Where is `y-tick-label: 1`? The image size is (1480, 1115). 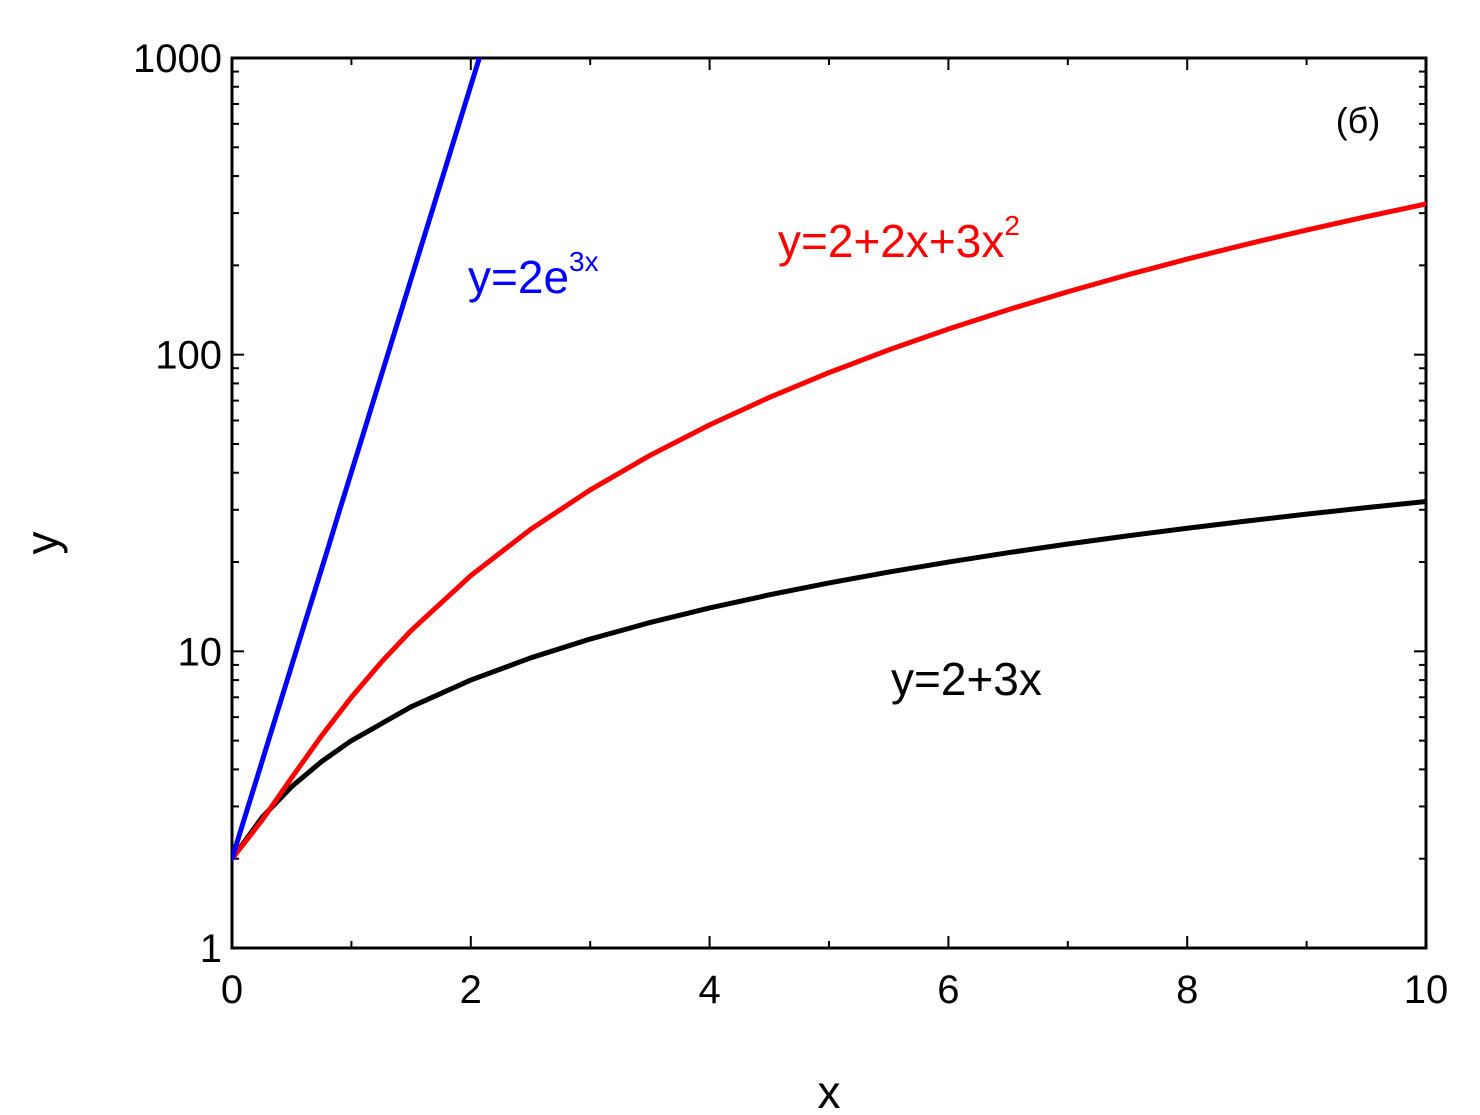
y-tick-label: 1 is located at coordinates (211, 949).